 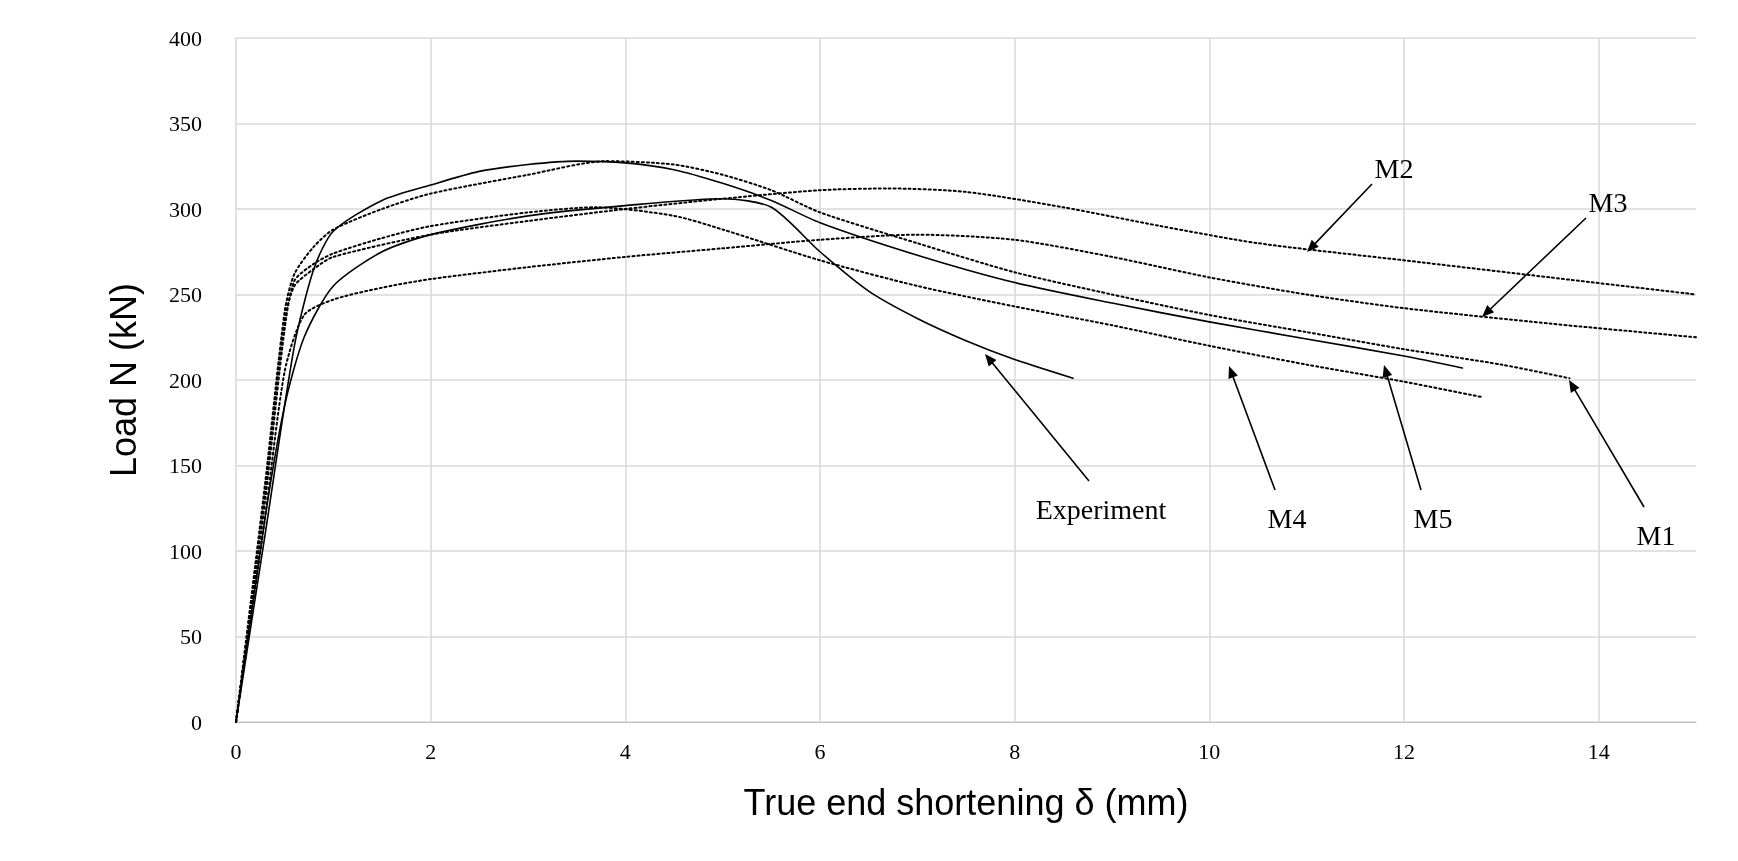 I want to click on annotation: Experiment, so click(x=1101, y=510).